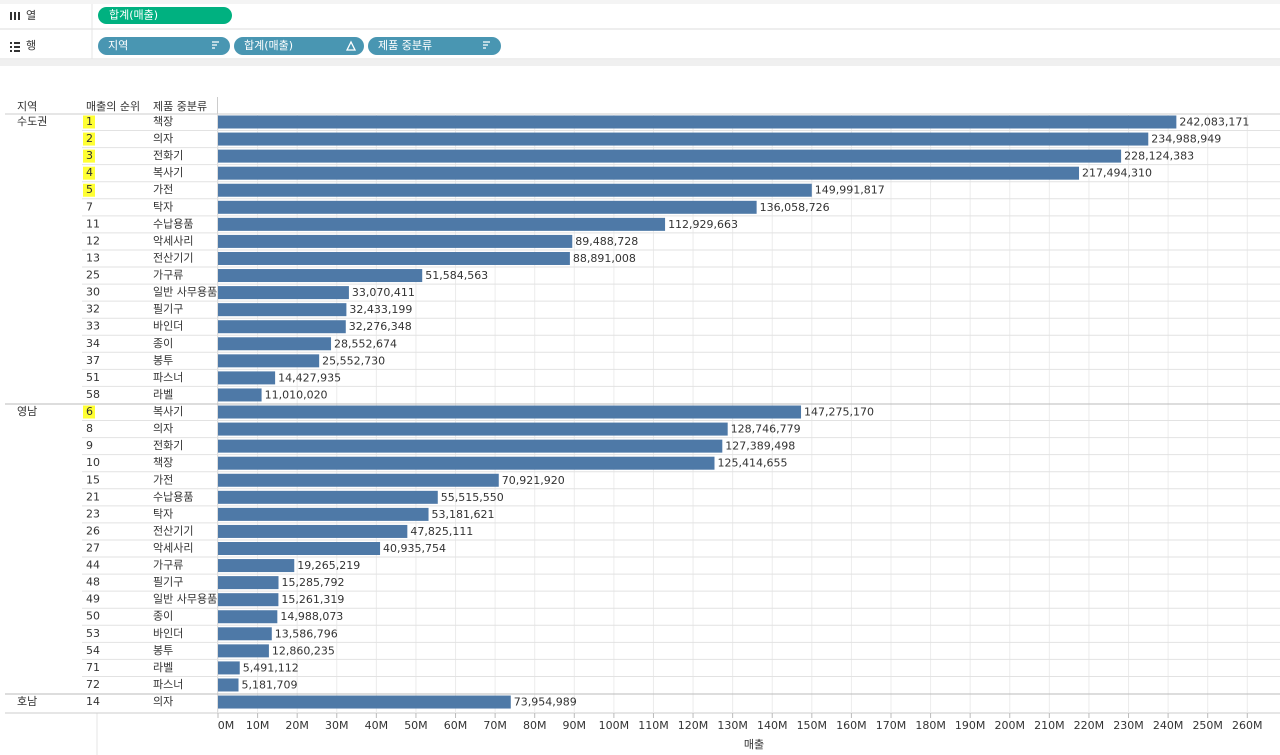 This screenshot has height=755, width=1280. I want to click on category-label: 수납용품, so click(173, 223).